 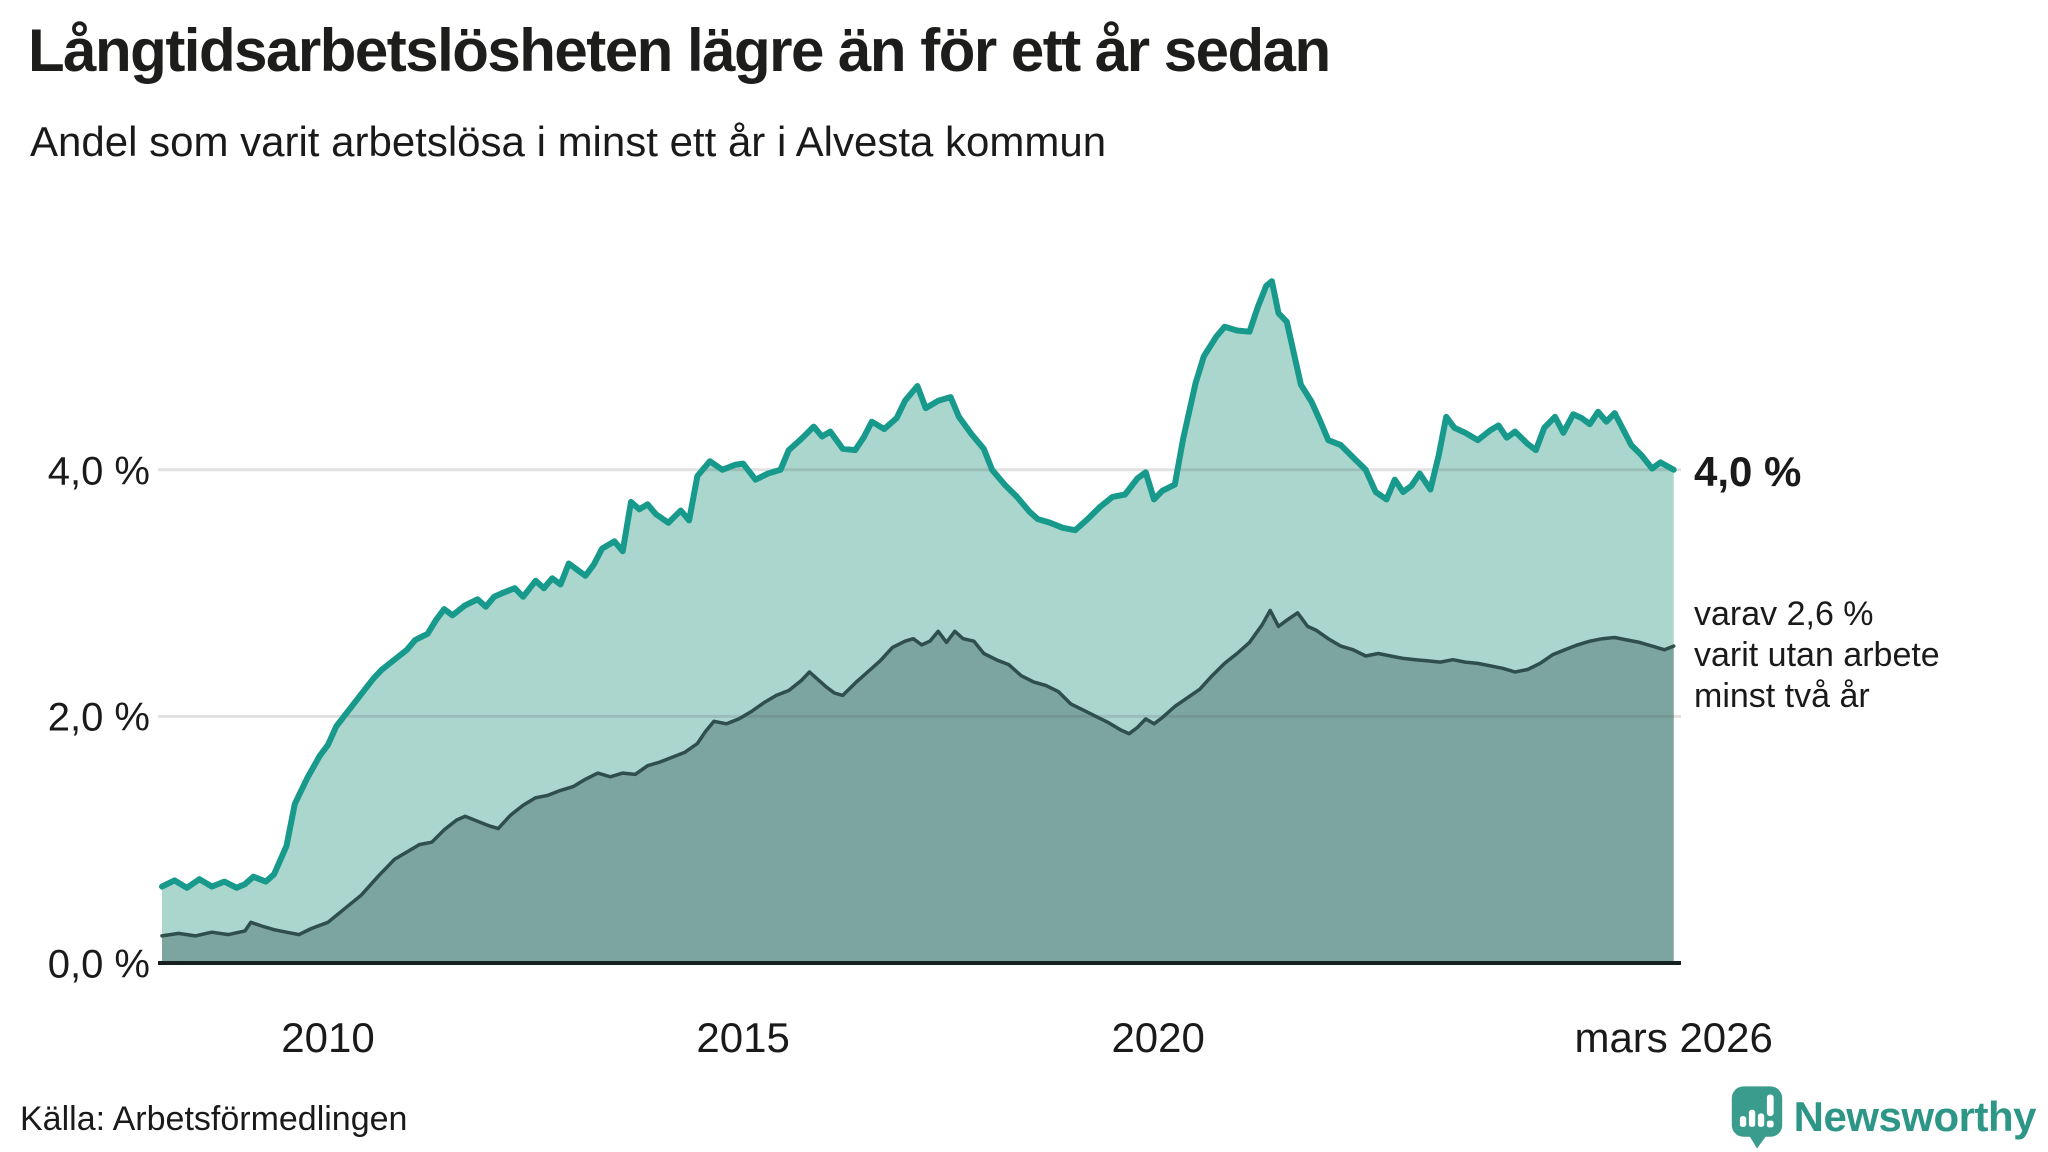 I want to click on annotation-line-1: varav 2,6 %, so click(x=1784, y=614).